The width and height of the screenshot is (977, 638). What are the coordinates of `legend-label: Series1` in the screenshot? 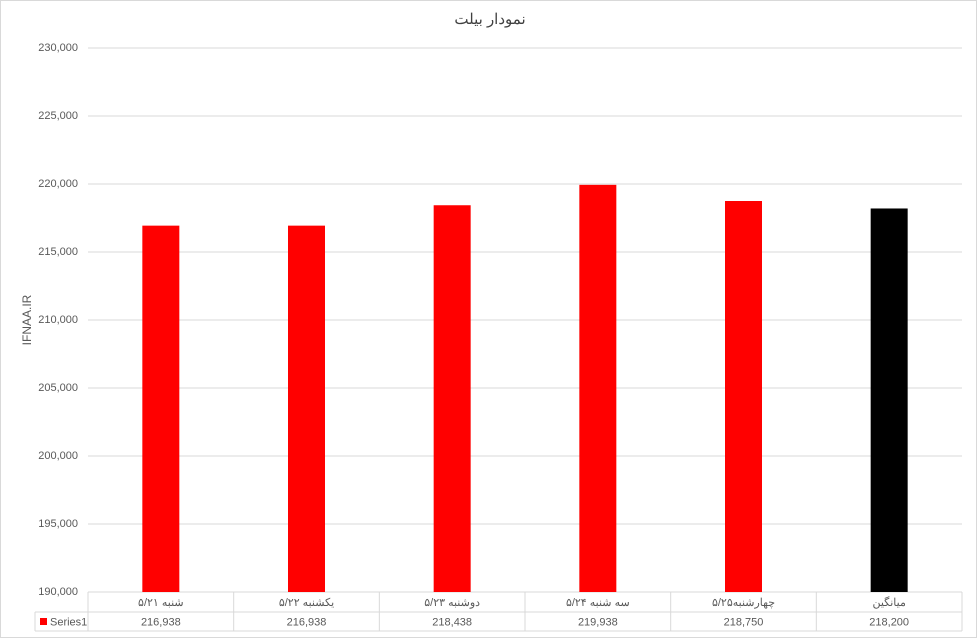 It's located at (68, 622).